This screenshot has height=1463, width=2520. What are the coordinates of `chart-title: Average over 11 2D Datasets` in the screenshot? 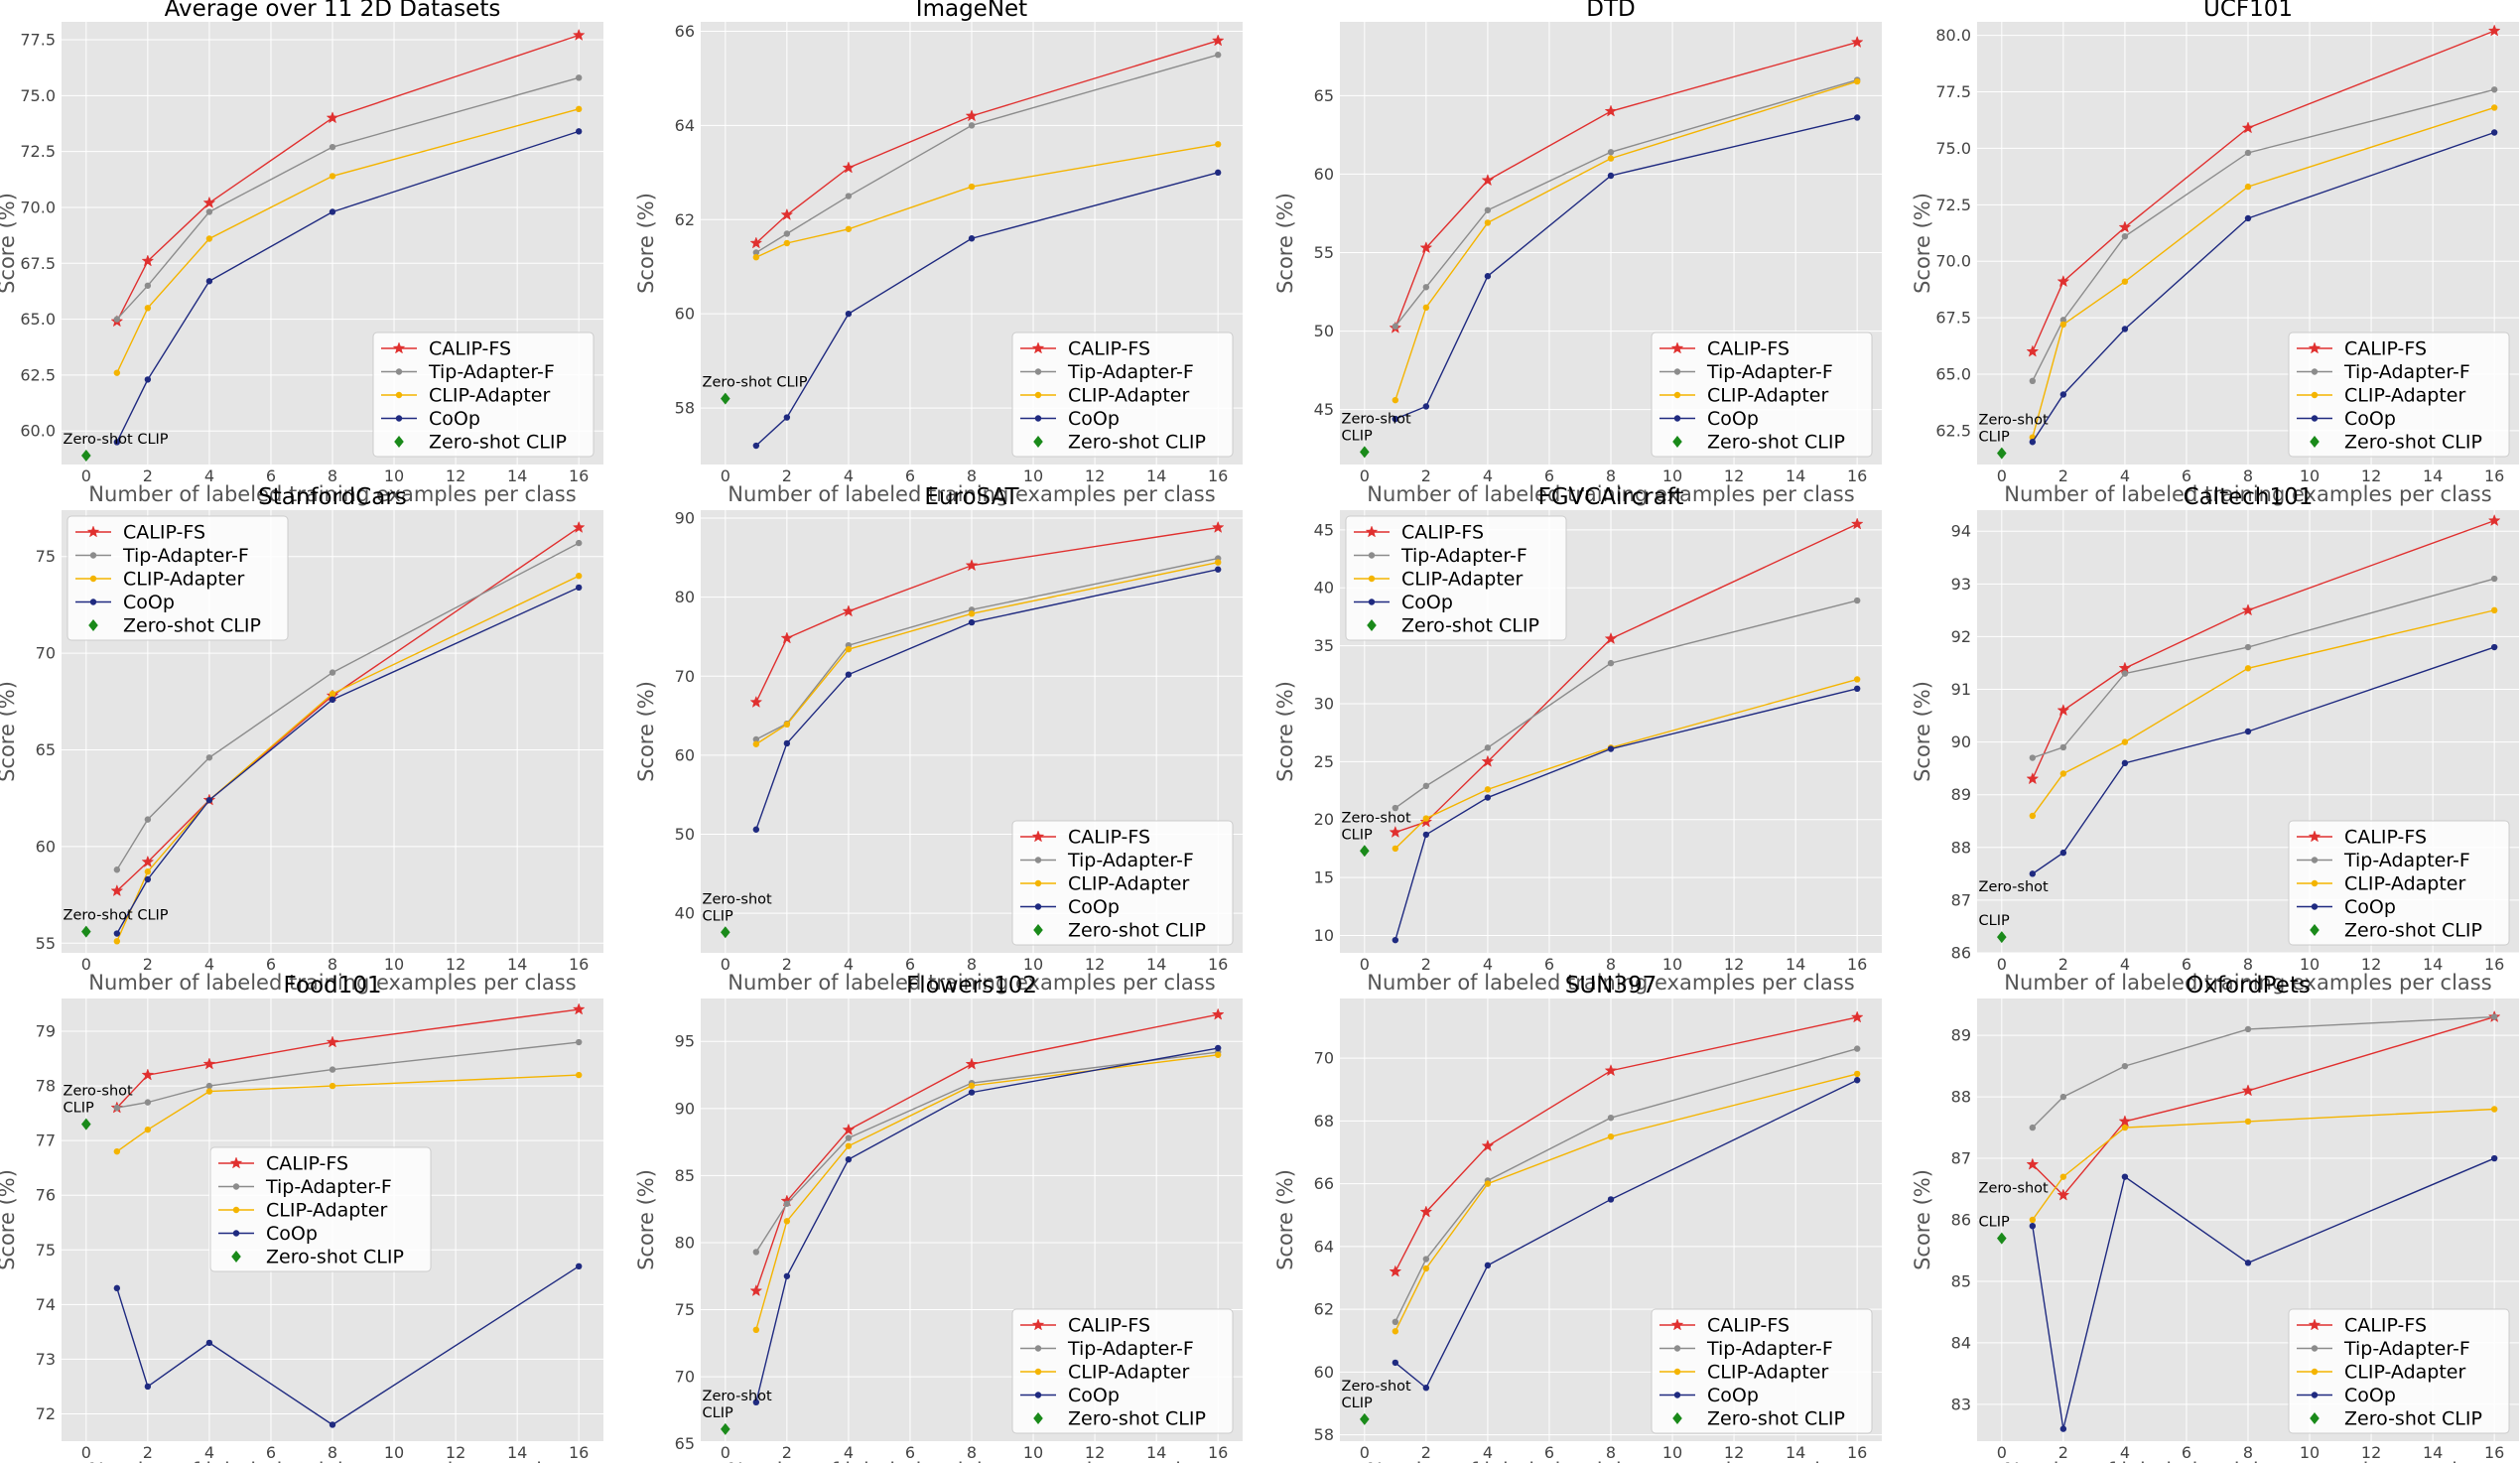 It's located at (333, 11).